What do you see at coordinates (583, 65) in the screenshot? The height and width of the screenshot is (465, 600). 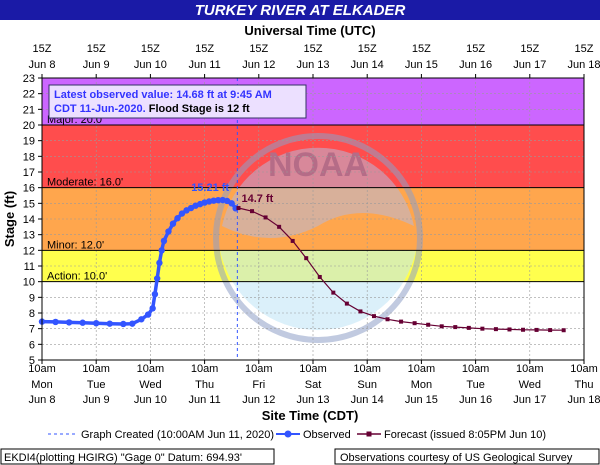 I see `utc-tick-date: Jun 18` at bounding box center [583, 65].